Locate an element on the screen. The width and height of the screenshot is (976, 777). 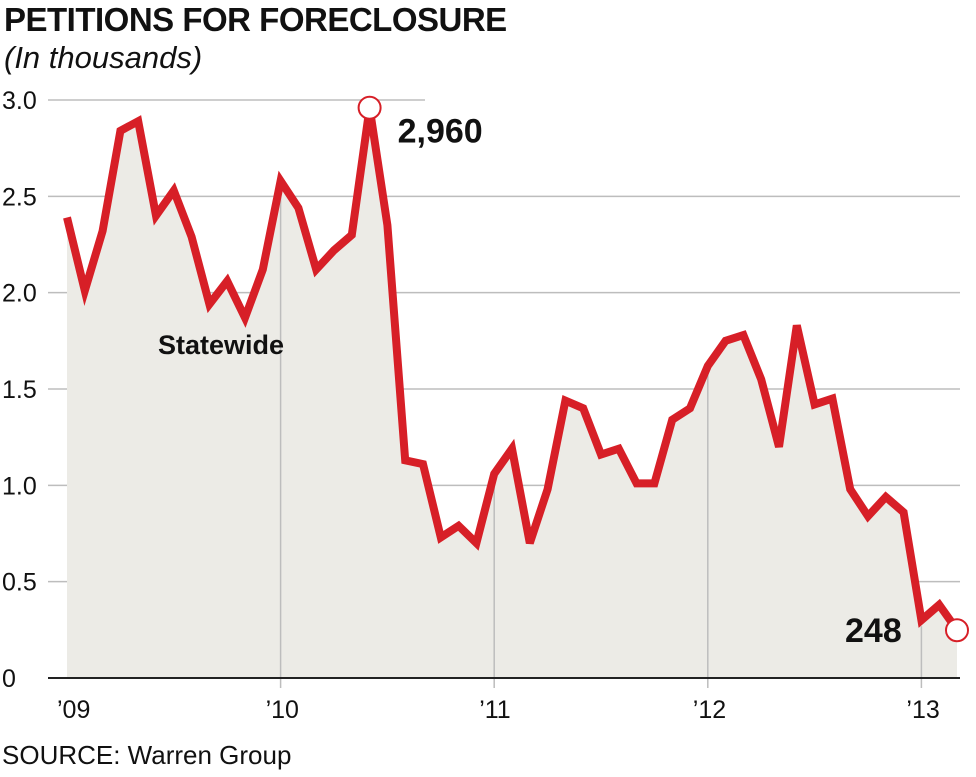
y-tick-label: 1.0 is located at coordinates (19, 486).